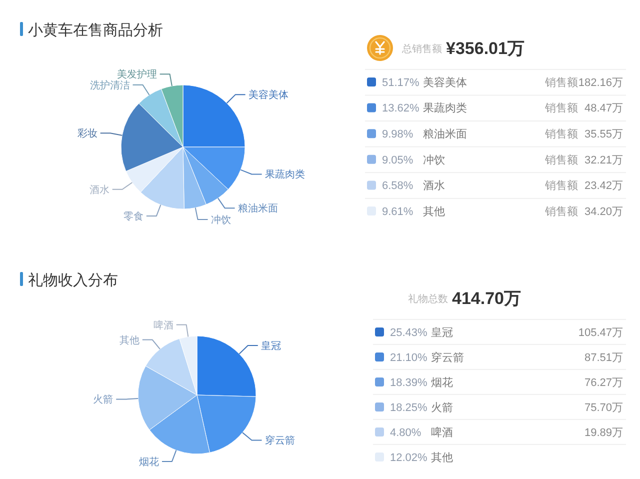 This screenshot has width=640, height=479. Describe the element at coordinates (270, 346) in the screenshot. I see `slice-label: 皇冠` at that location.